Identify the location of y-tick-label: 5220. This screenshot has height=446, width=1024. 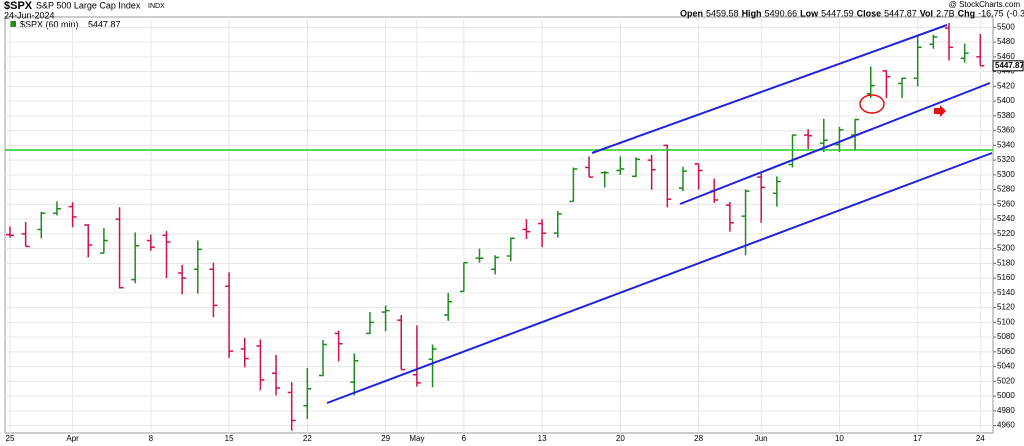
(1006, 233).